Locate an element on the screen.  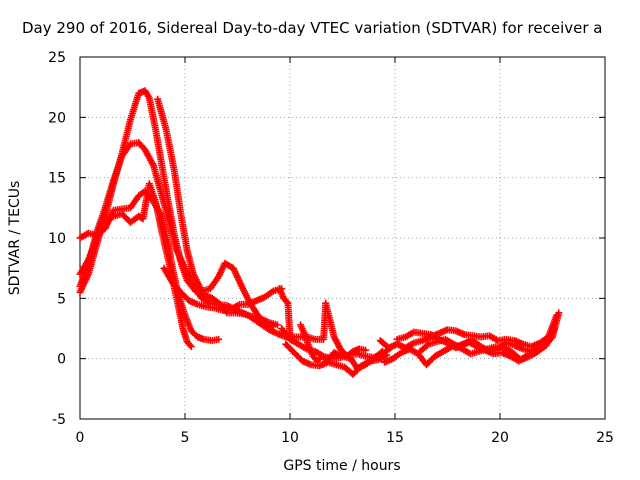
x-tick-label: 20 is located at coordinates (500, 438).